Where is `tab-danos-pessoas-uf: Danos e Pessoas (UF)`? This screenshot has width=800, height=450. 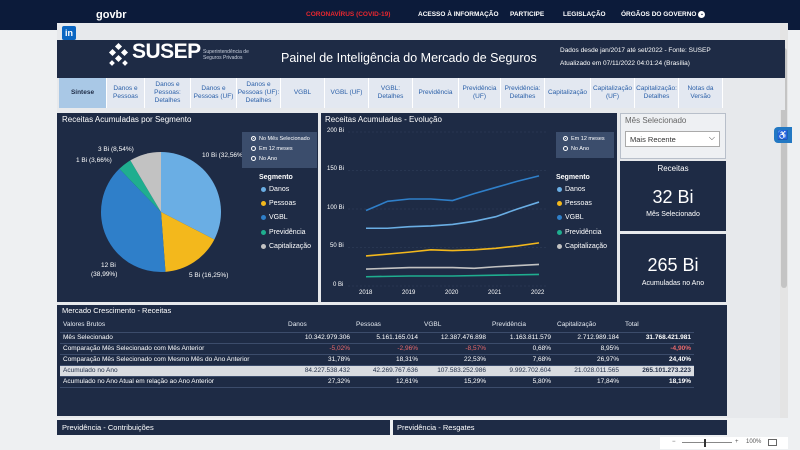 tab-danos-pessoas-uf: Danos e Pessoas (UF) is located at coordinates (214, 93).